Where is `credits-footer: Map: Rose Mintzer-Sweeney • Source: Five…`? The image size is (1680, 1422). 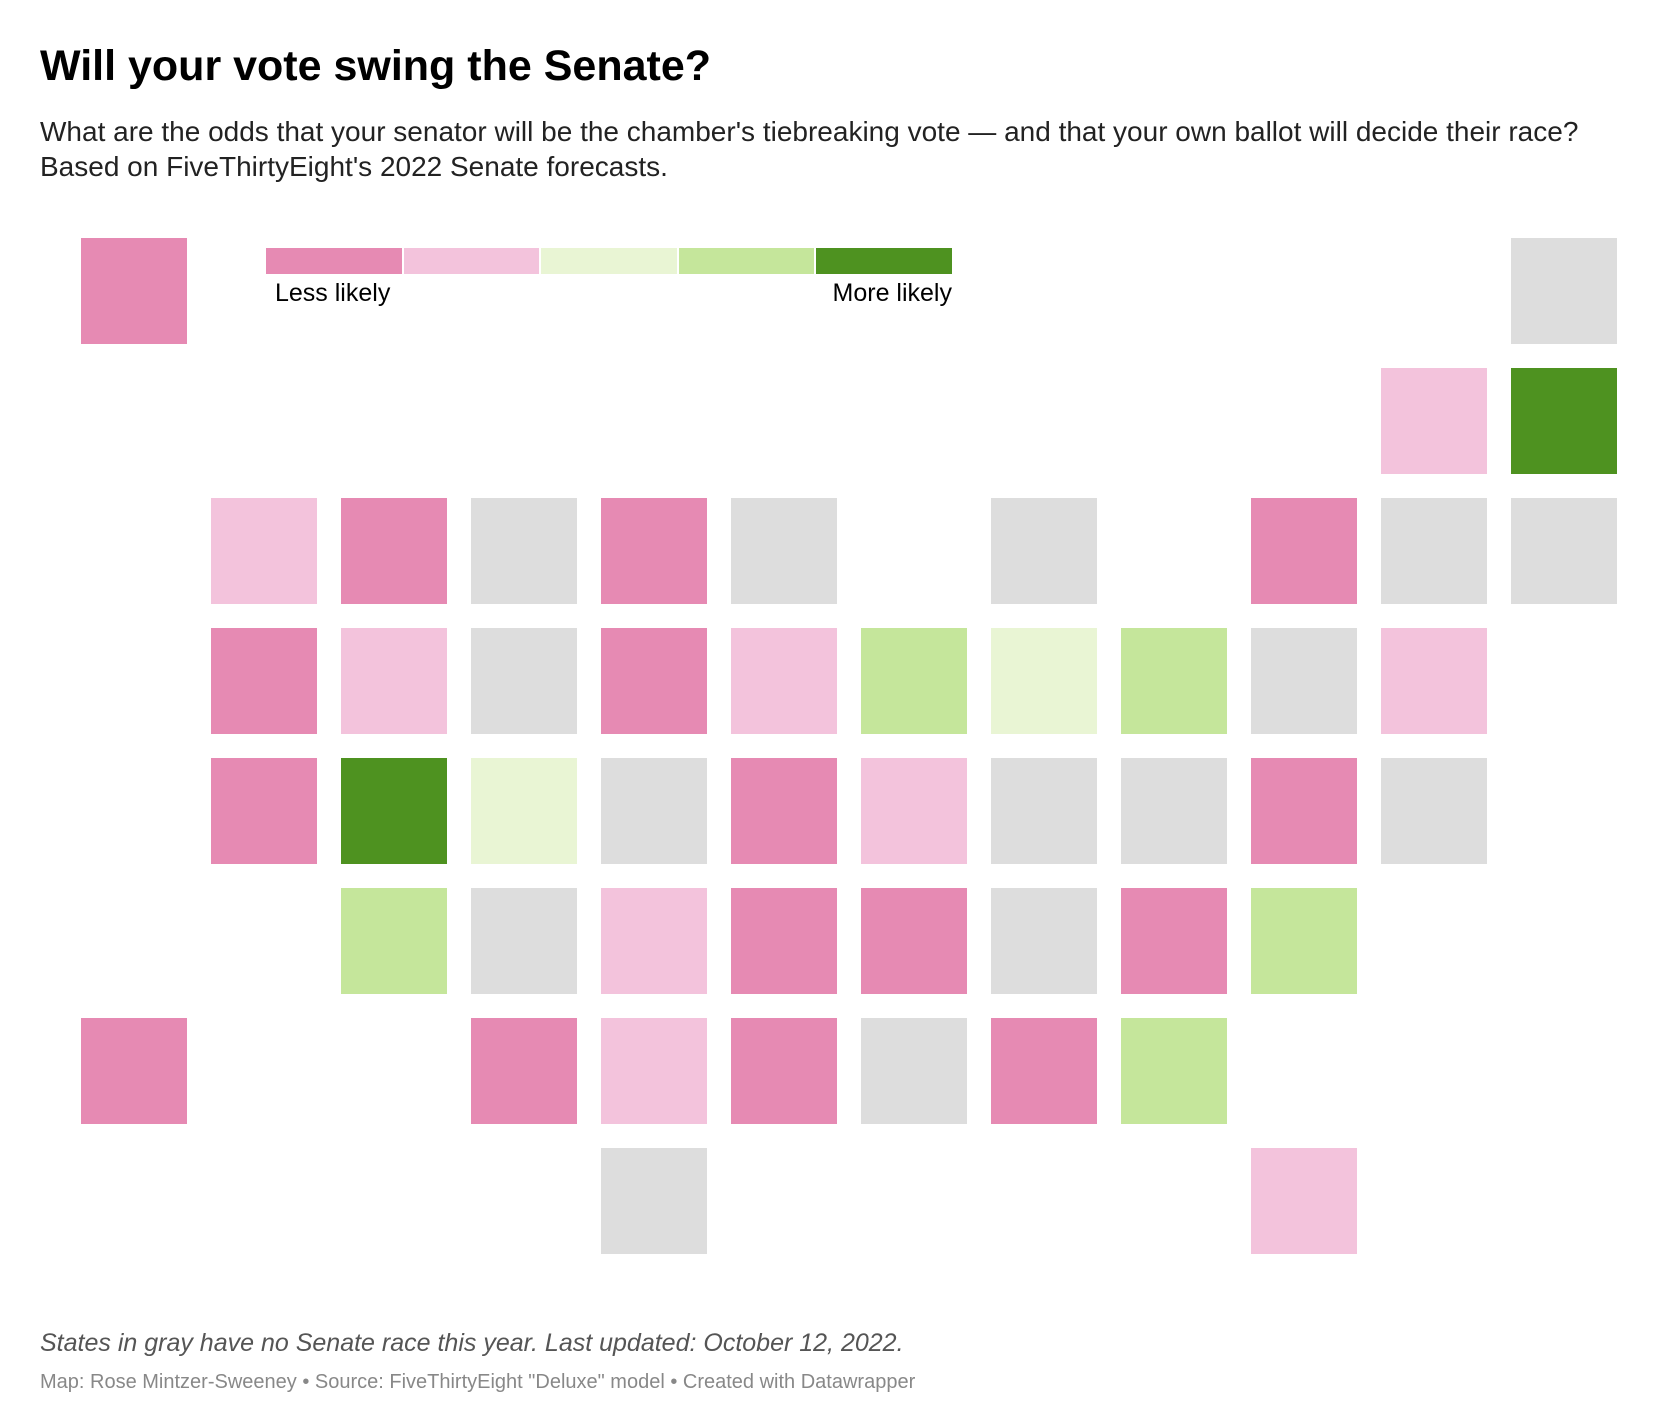
credits-footer: Map: Rose Mintzer-Sweeney • Source: Five… is located at coordinates (478, 1382).